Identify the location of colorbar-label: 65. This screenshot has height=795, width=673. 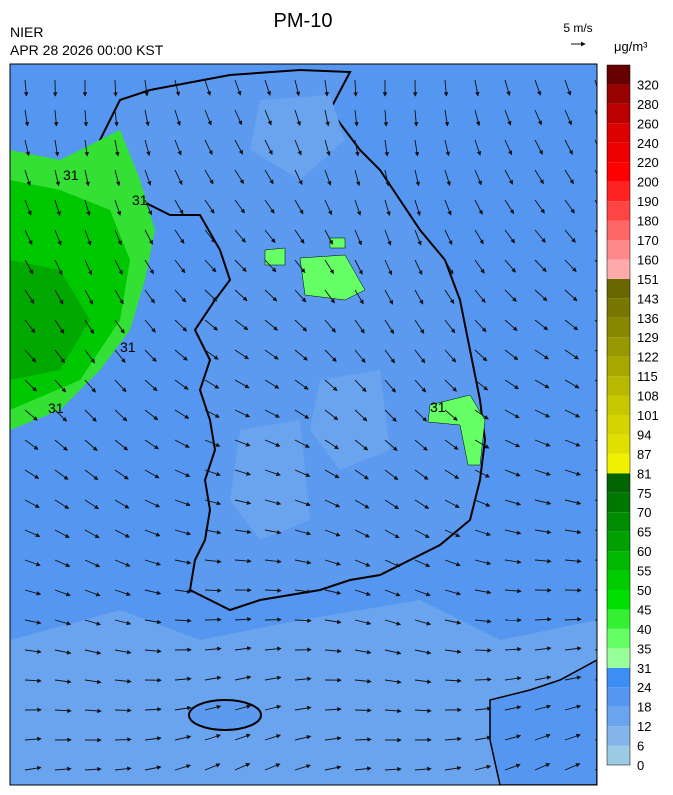
(644, 532).